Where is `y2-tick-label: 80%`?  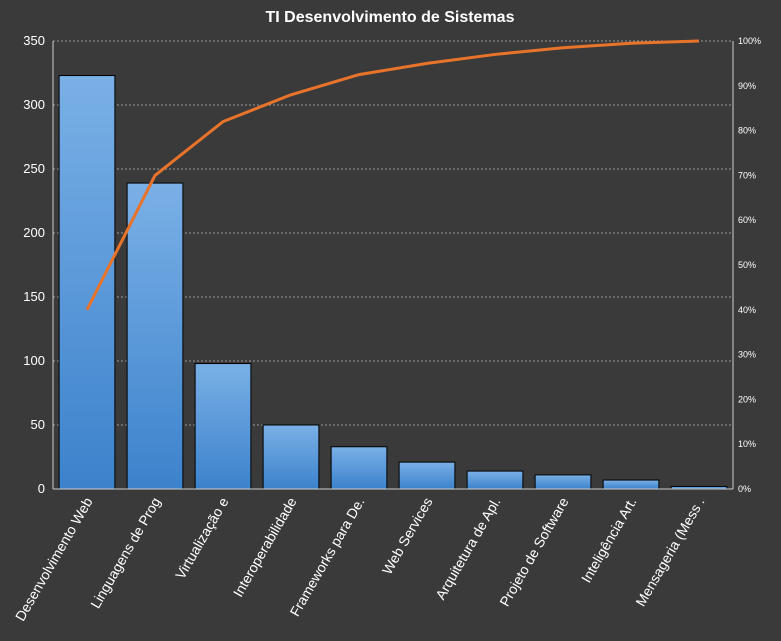 y2-tick-label: 80% is located at coordinates (747, 131).